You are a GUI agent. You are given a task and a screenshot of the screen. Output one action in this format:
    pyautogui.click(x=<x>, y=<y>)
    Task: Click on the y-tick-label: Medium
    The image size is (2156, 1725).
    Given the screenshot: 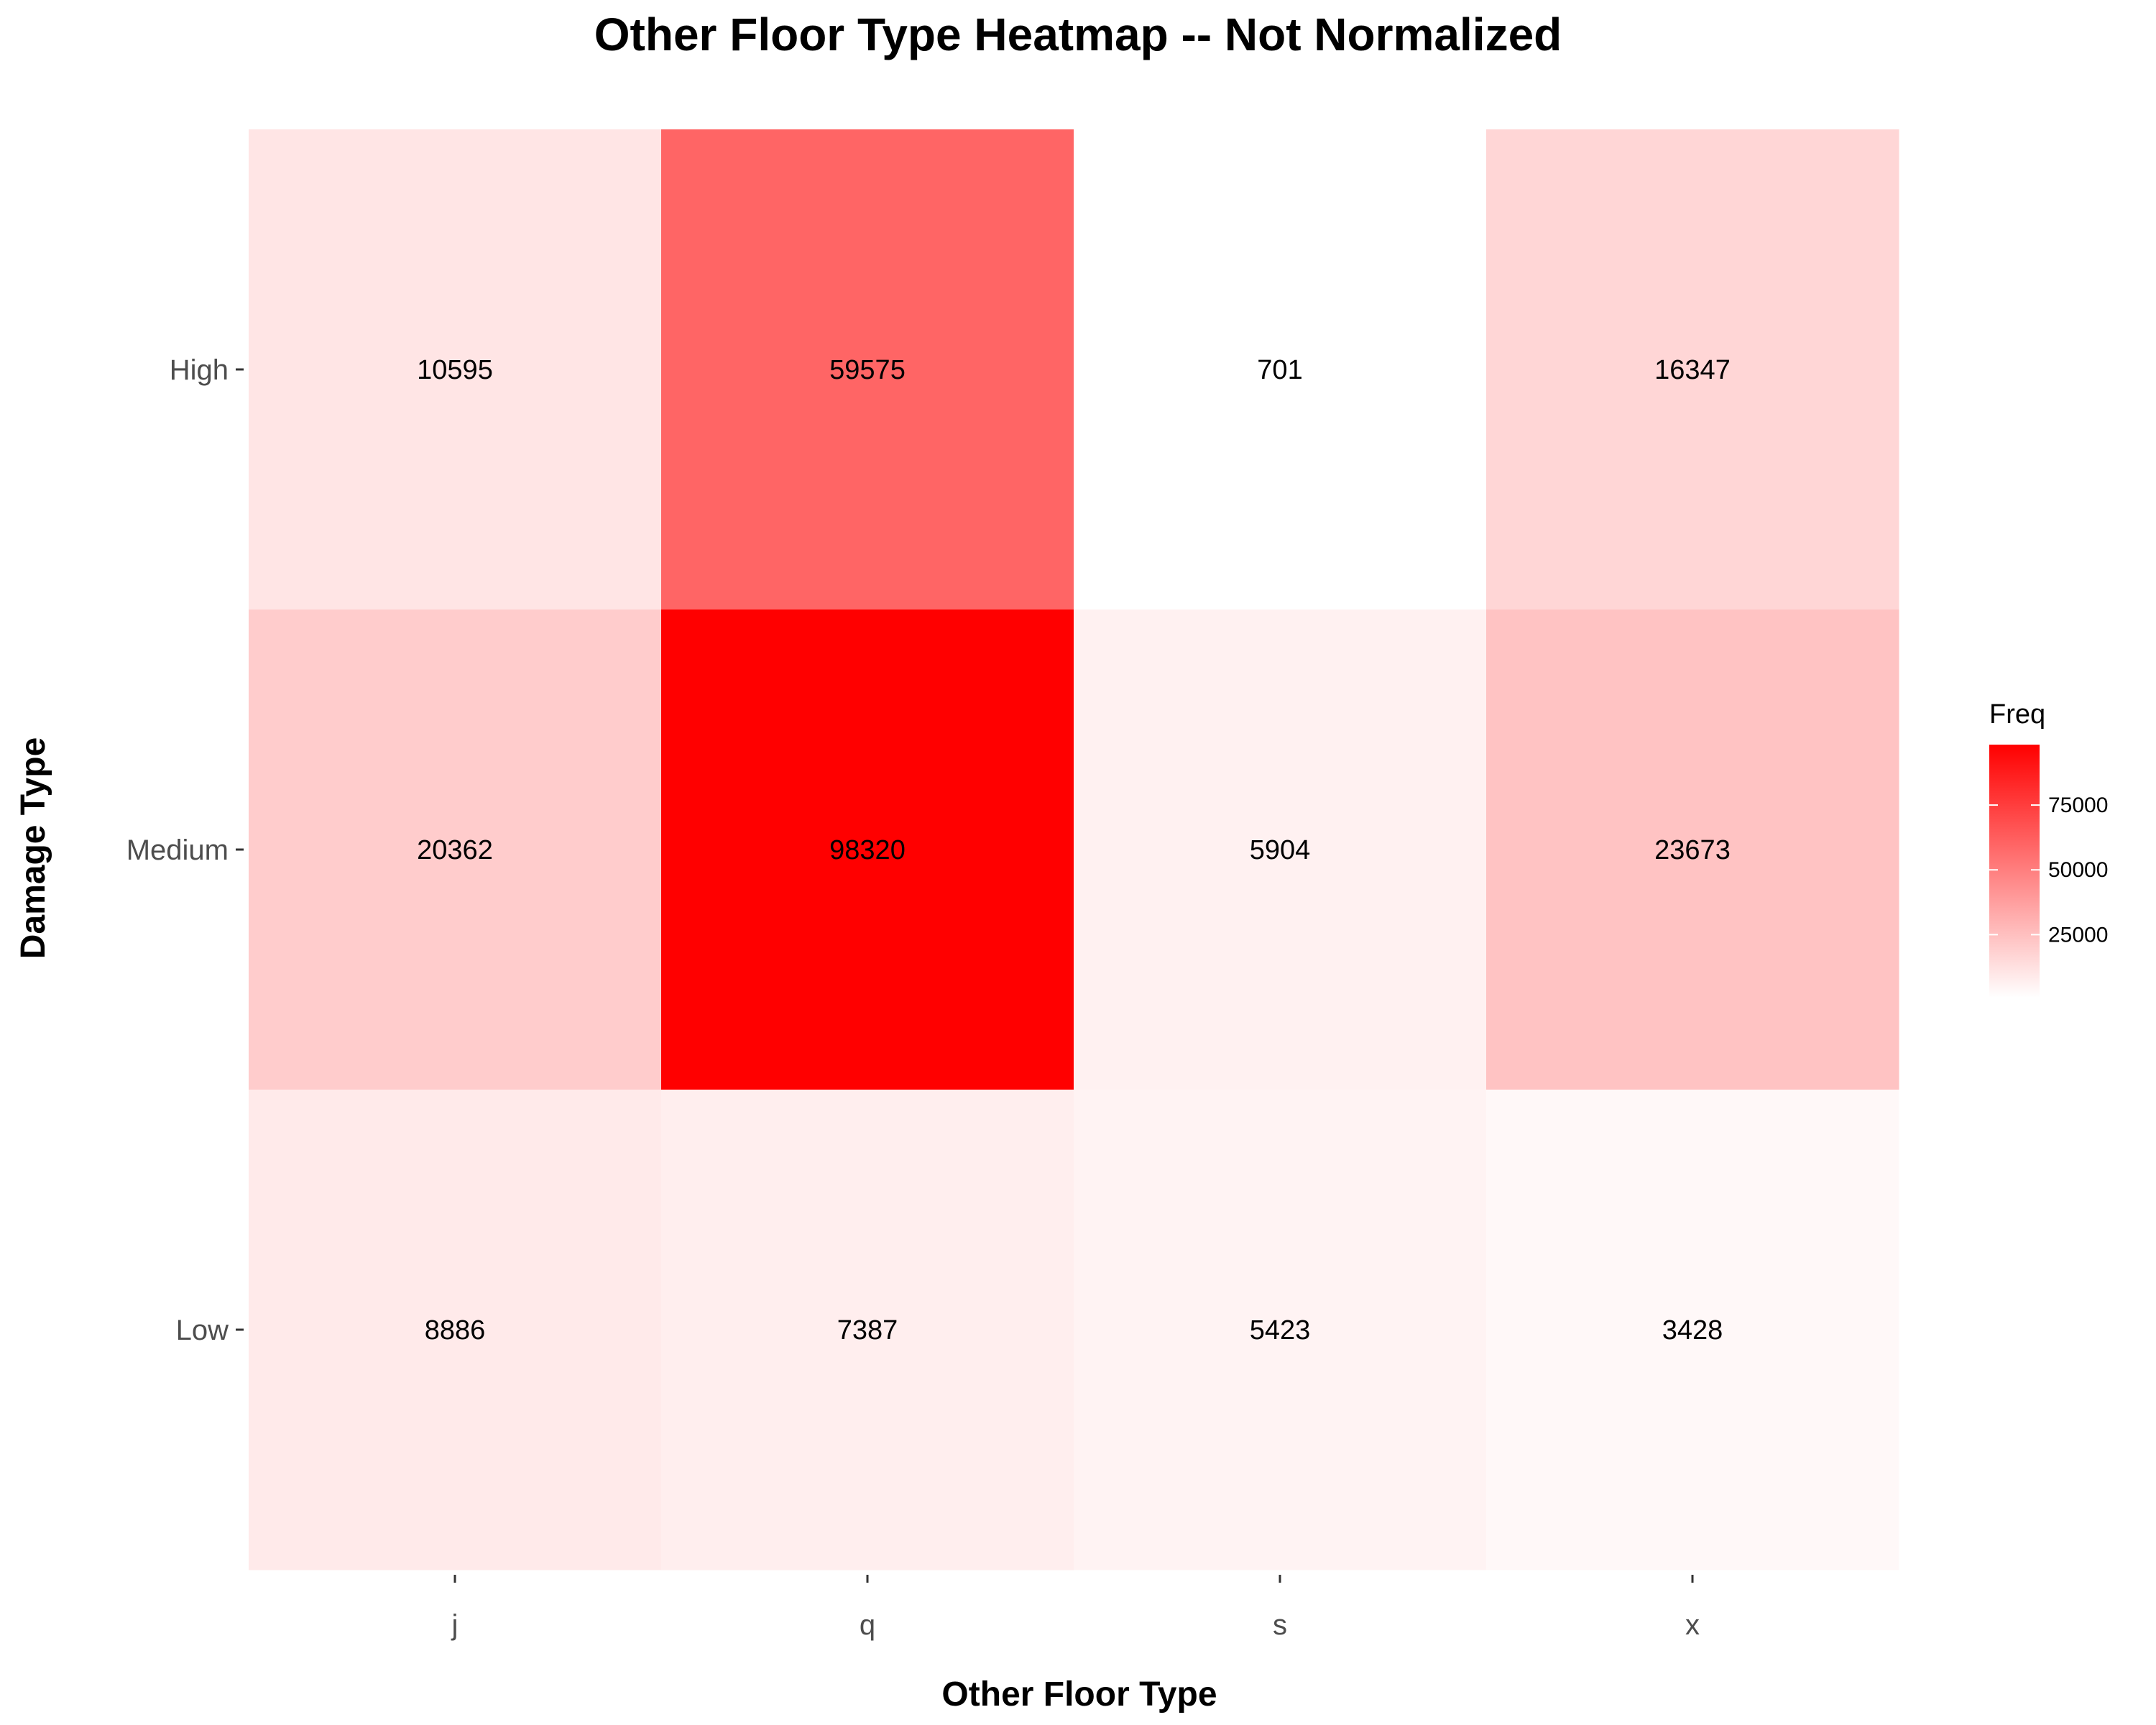 What is the action you would take?
    pyautogui.click(x=177, y=850)
    